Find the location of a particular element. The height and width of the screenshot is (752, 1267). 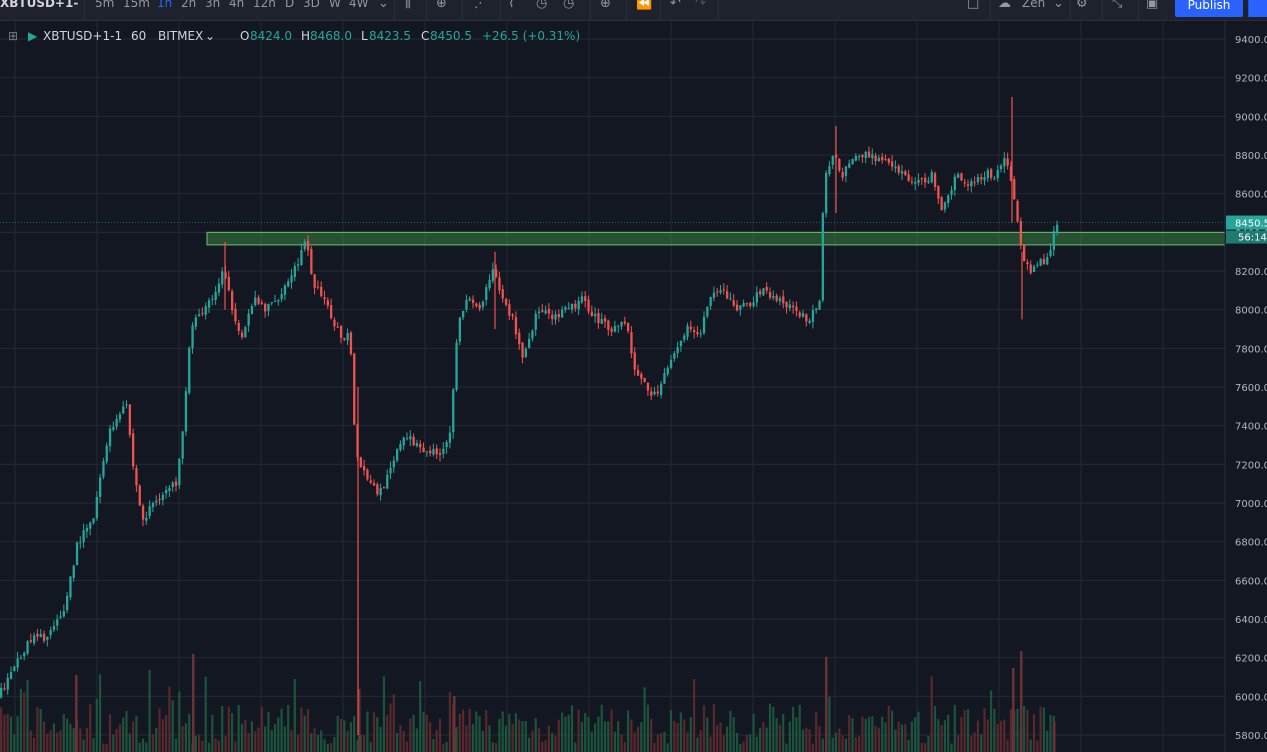

symbol-search-button: XBTUSD+1- is located at coordinates (39, 5).